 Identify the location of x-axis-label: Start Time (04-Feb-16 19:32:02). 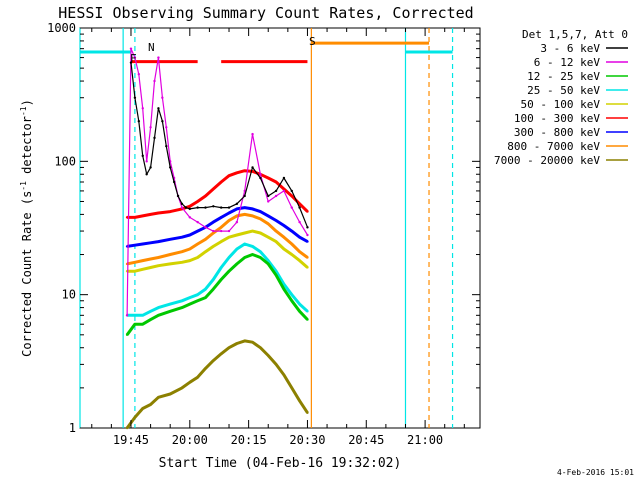
(280, 463).